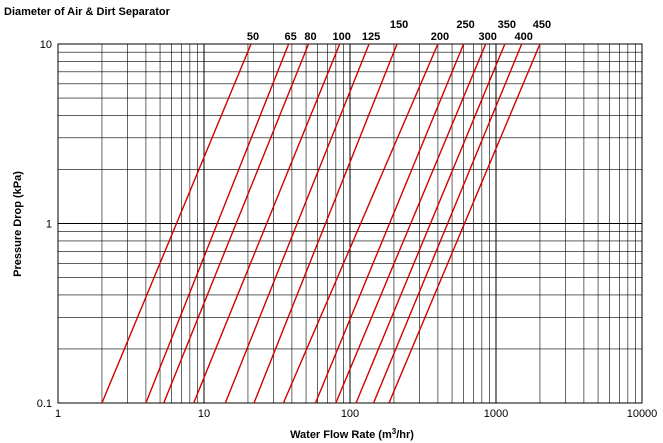  Describe the element at coordinates (58, 414) in the screenshot. I see `x-tick-label: 1` at that location.